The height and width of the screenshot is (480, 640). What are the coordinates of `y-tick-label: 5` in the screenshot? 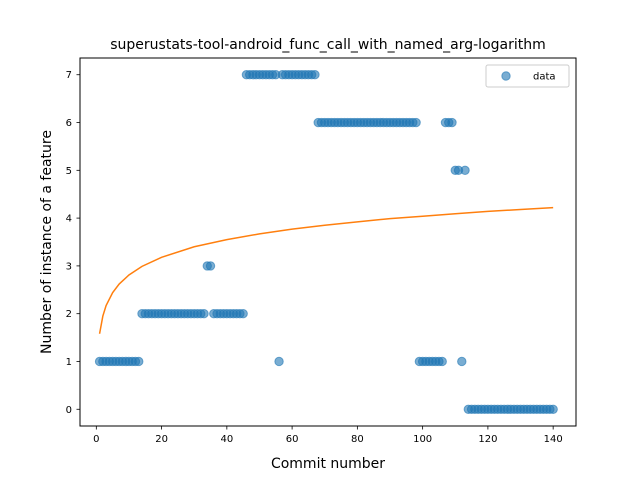 It's located at (69, 171).